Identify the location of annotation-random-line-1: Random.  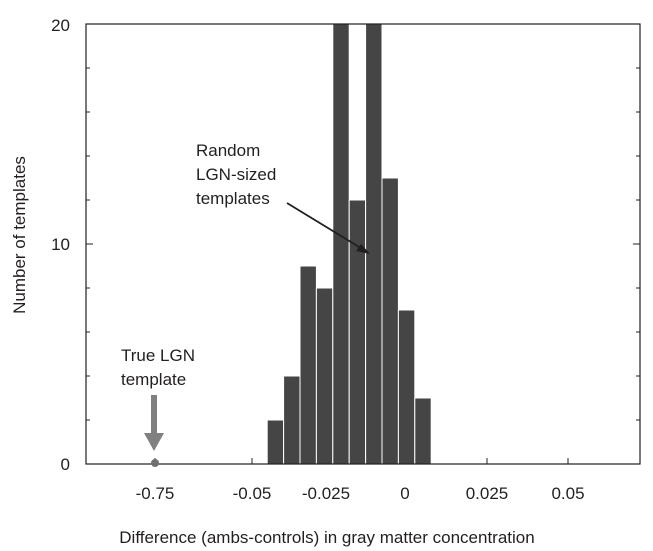
(228, 150).